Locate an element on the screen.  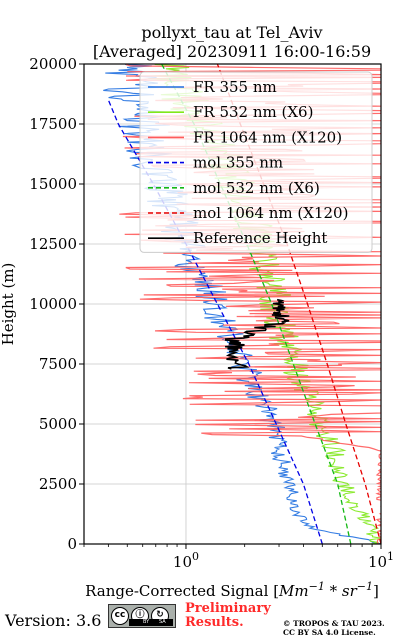
y-tick-label: 2500 is located at coordinates (58, 484).